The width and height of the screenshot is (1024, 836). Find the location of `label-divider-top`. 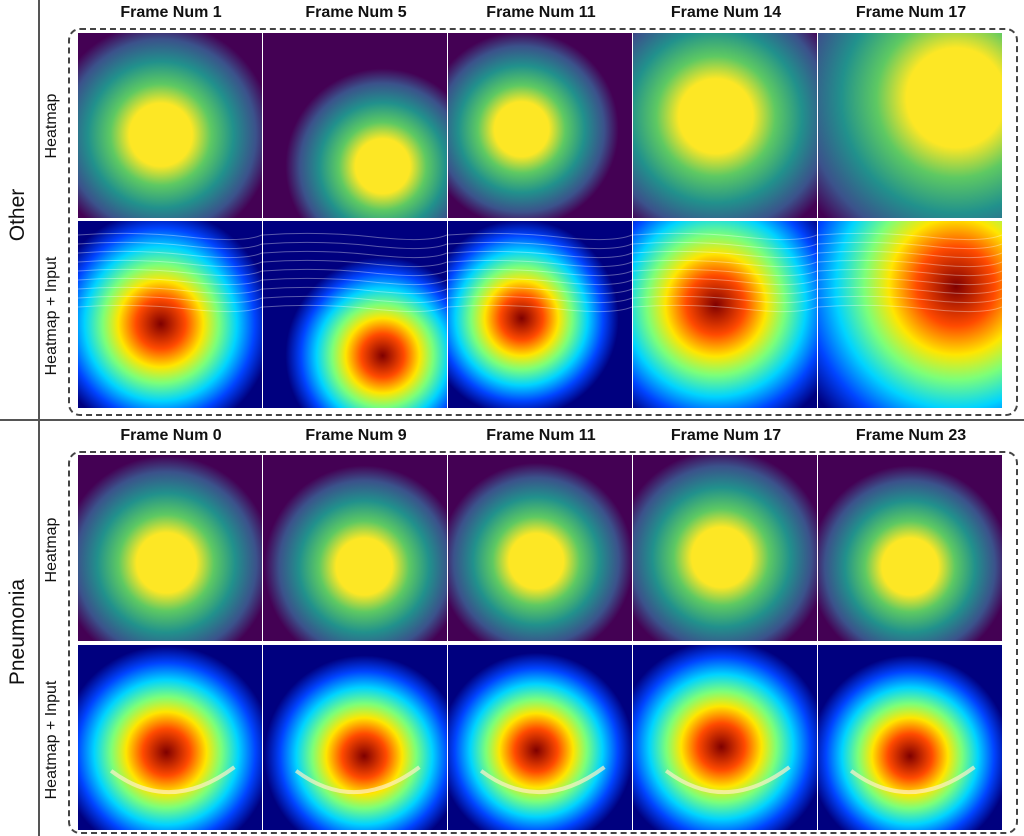

label-divider-top is located at coordinates (39, 209).